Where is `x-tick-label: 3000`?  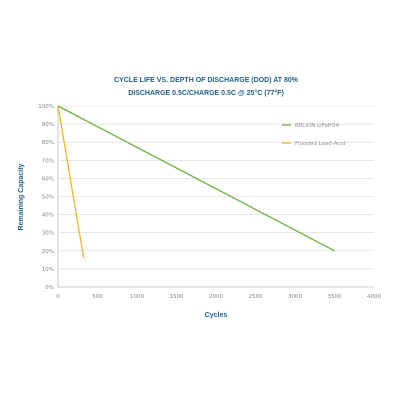
x-tick-label: 3000 is located at coordinates (295, 297).